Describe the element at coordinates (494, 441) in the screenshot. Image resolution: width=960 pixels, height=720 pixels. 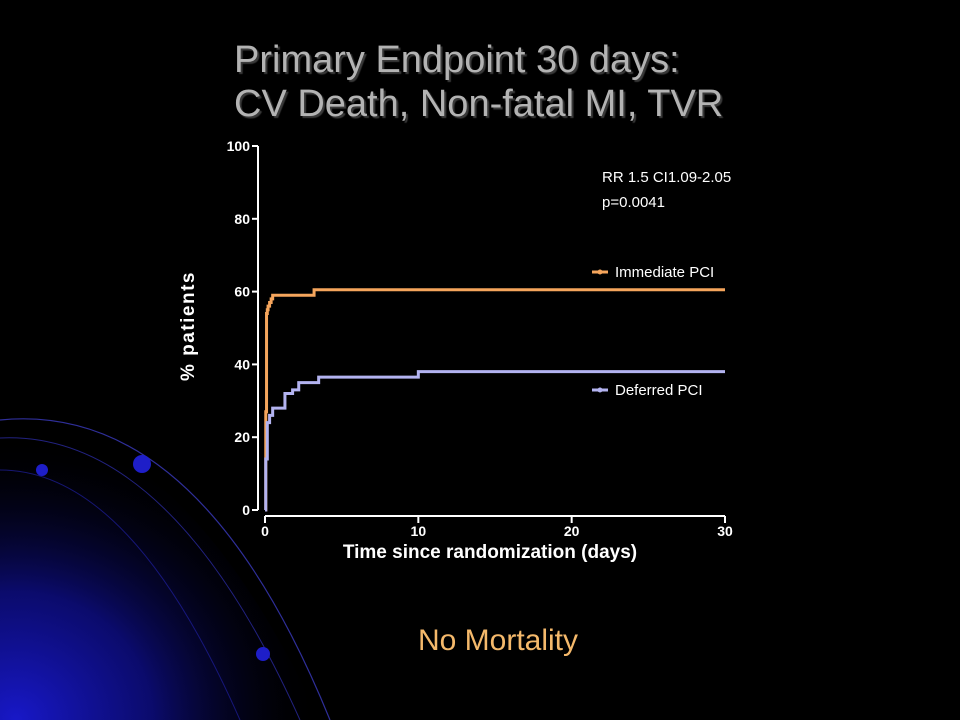
I see `series-line-deferred-pci` at that location.